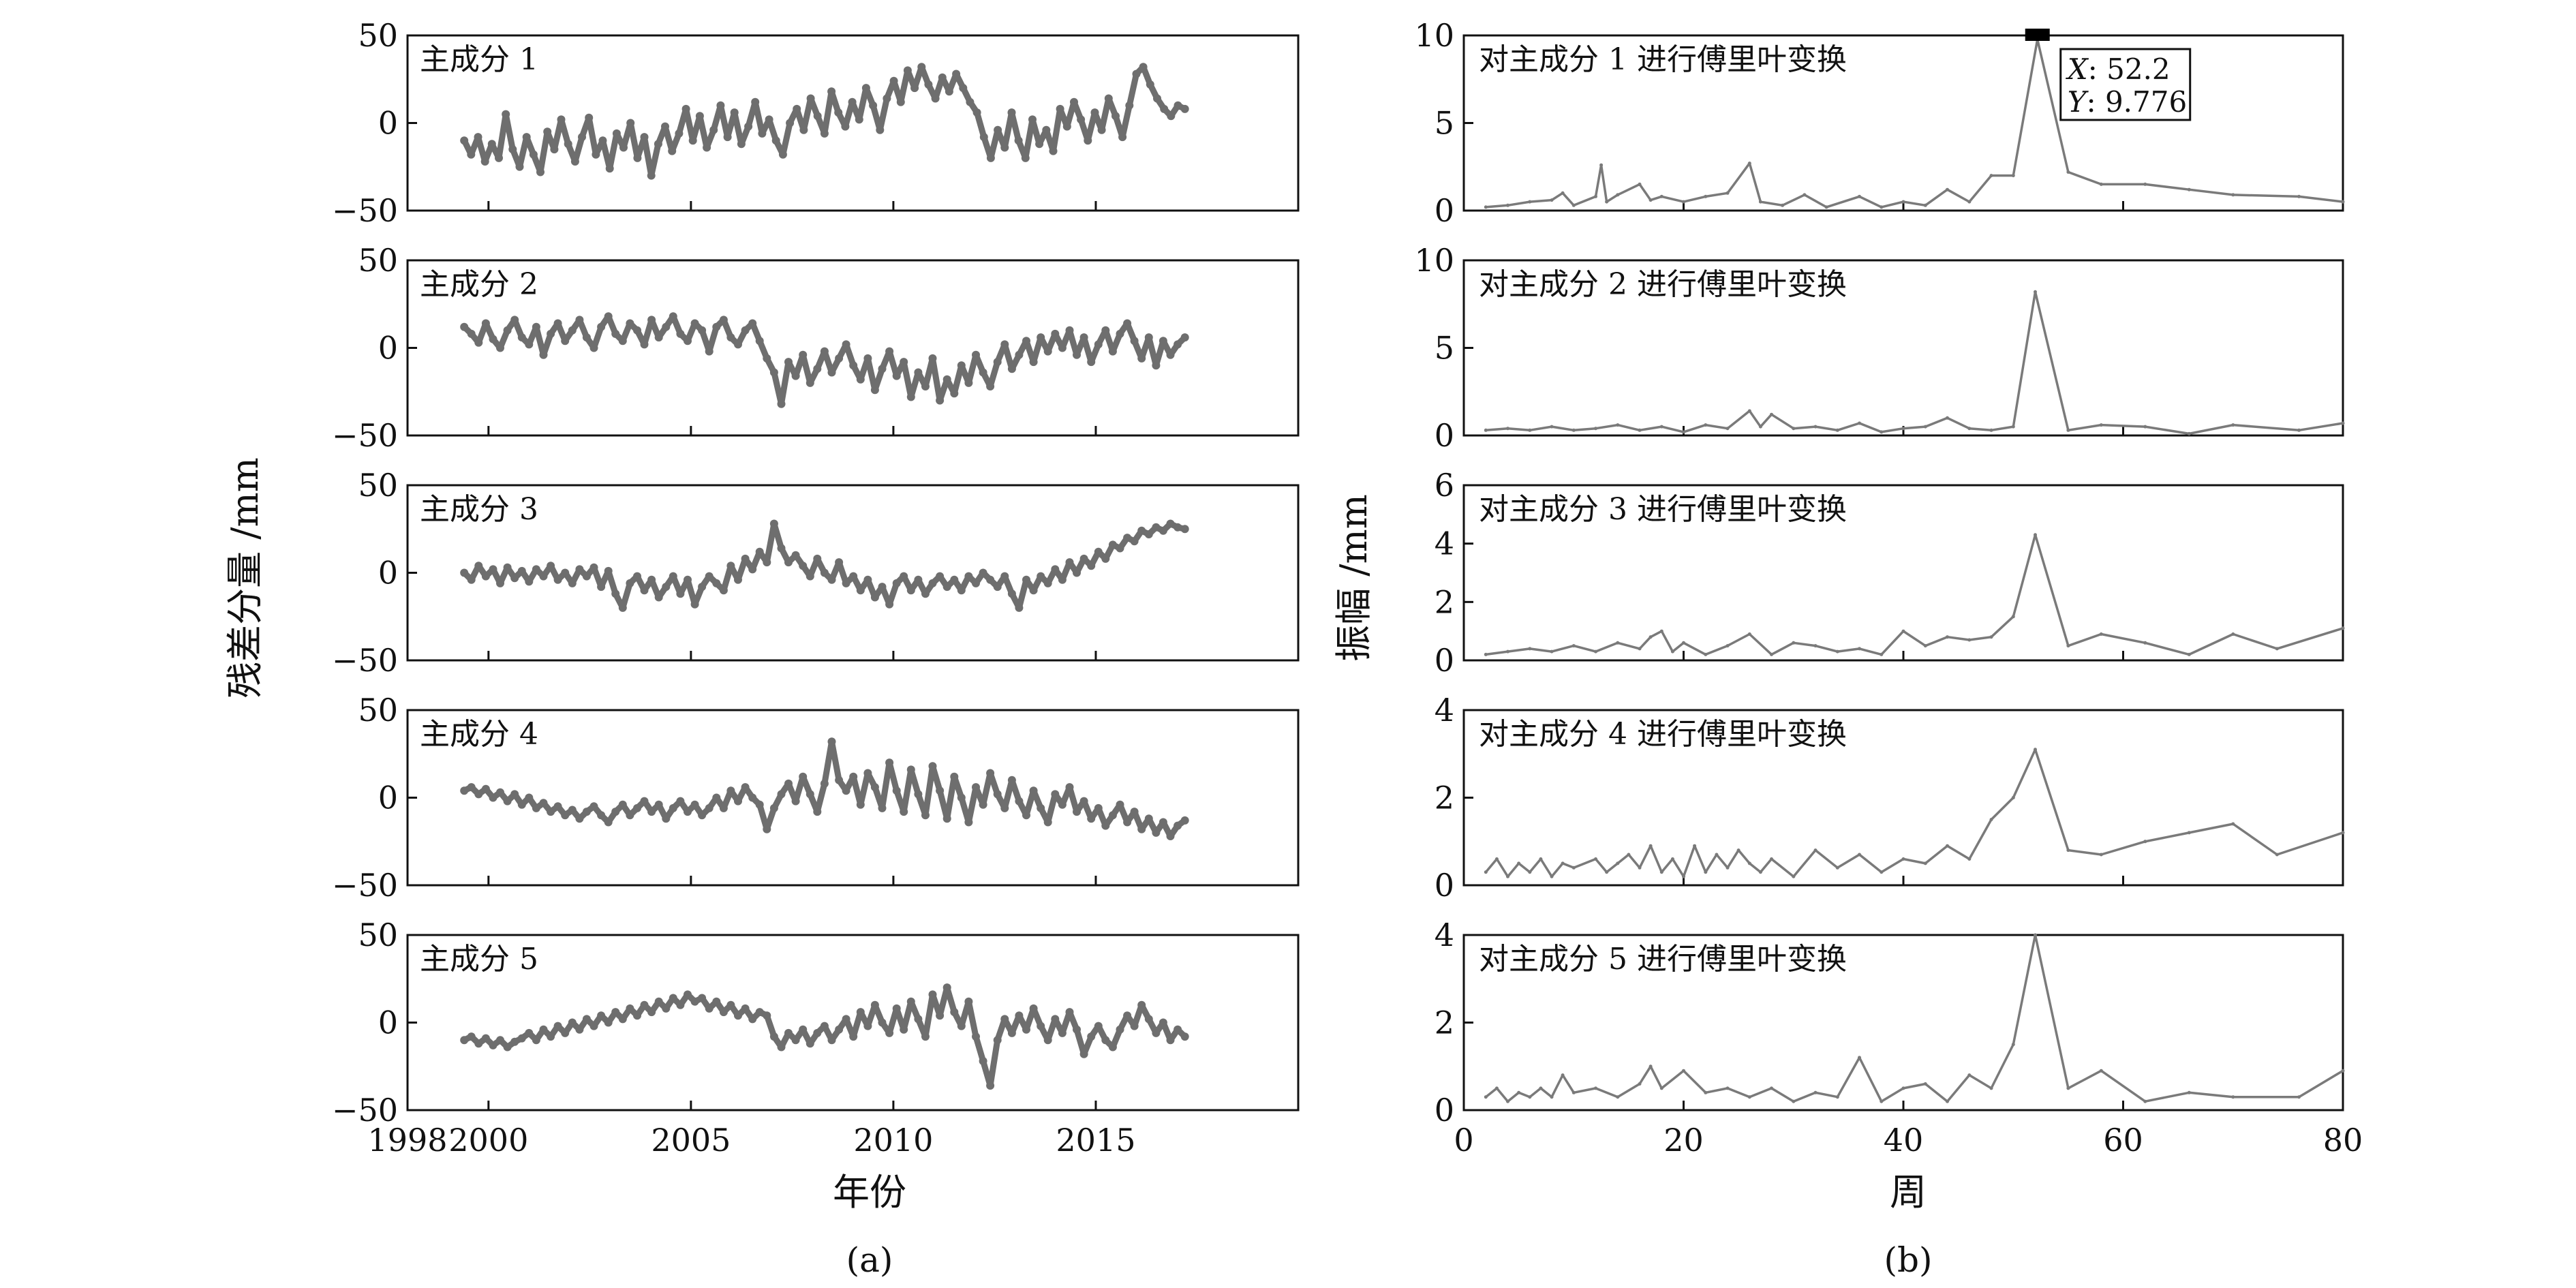 This screenshot has width=2576, height=1288. Describe the element at coordinates (1684, 1140) in the screenshot. I see `x-tick-label: 20` at that location.